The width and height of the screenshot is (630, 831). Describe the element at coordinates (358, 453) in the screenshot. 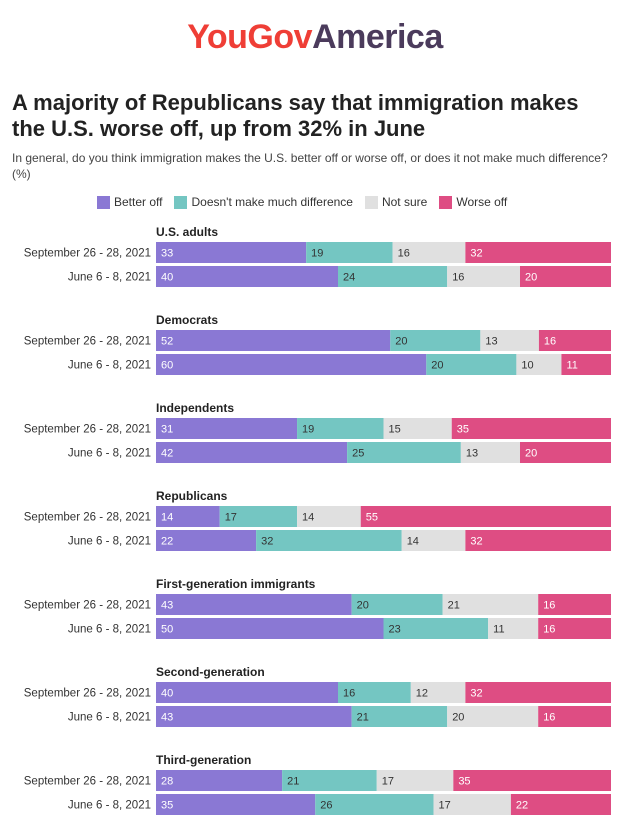

I see `bar-value-label: 25` at that location.